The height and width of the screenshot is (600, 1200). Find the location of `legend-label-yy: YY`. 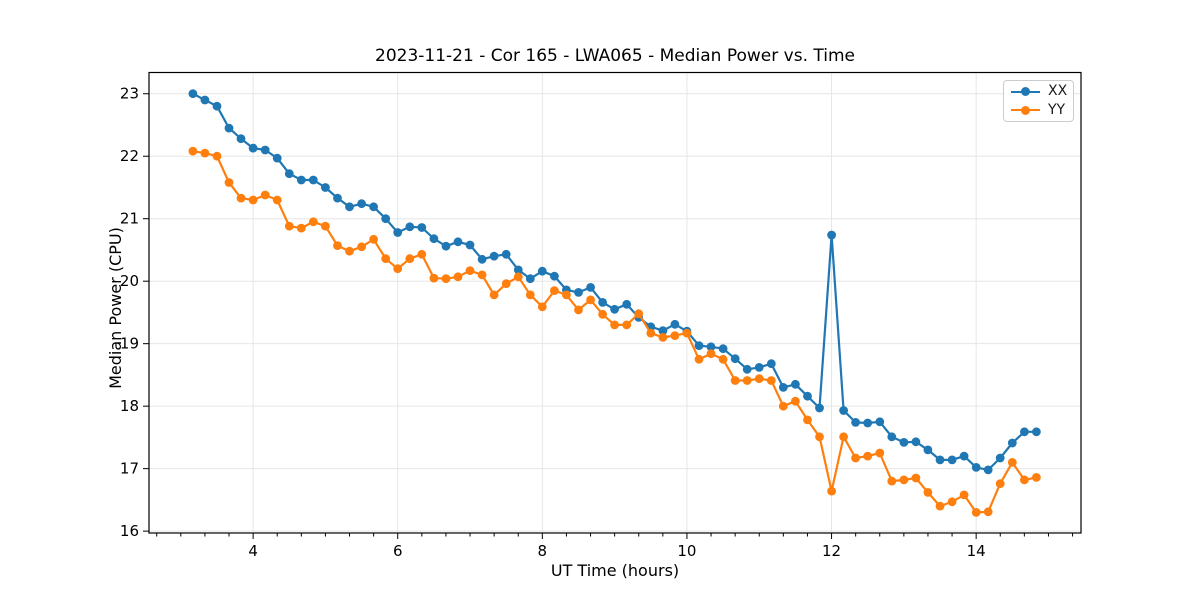

legend-label-yy: YY is located at coordinates (1057, 109).